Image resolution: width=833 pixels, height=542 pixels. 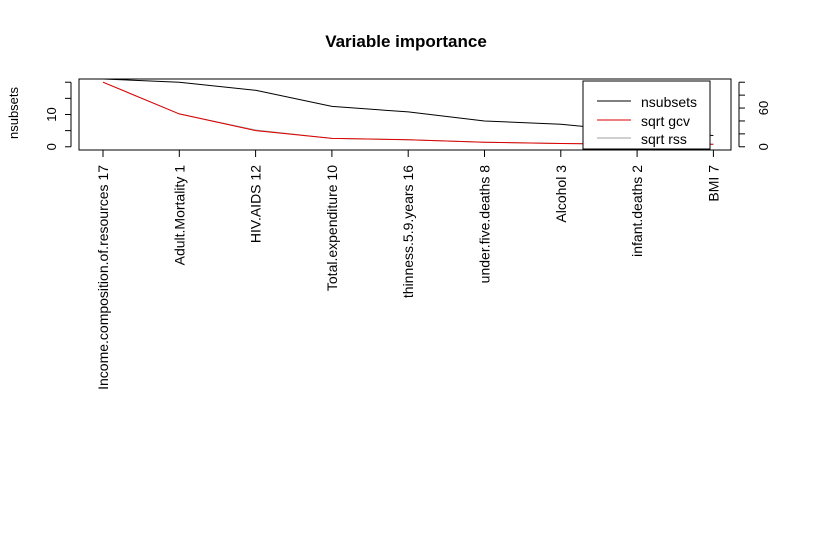 I want to click on x-axis-tick-label: Total.expenditure 10, so click(x=332, y=228).